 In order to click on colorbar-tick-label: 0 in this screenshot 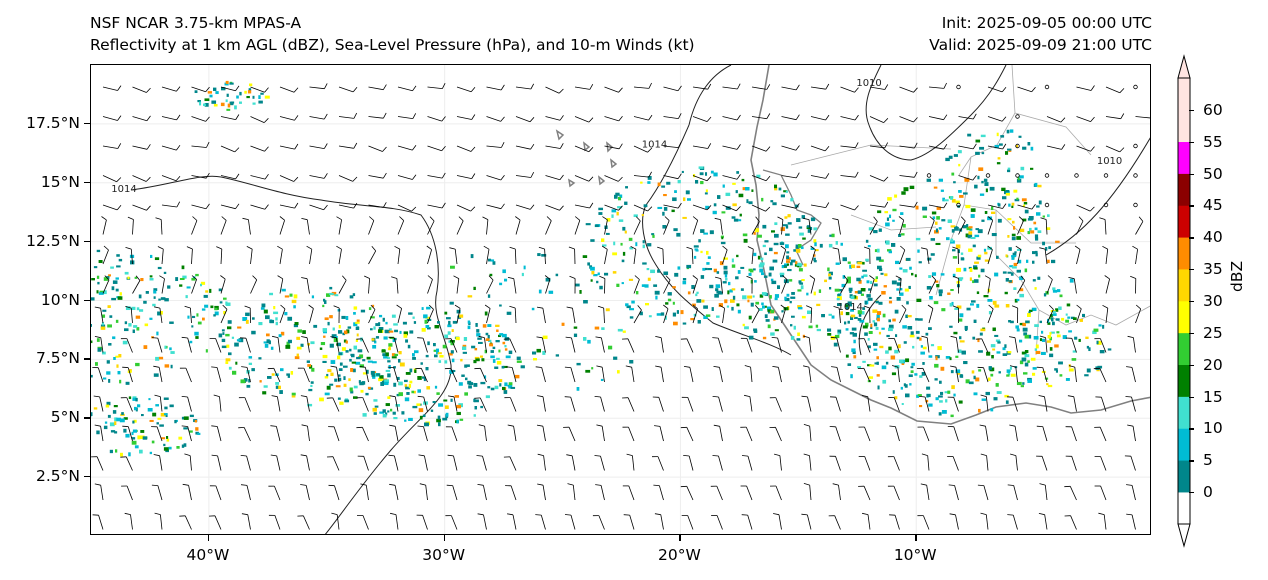, I will do `click(1208, 492)`.